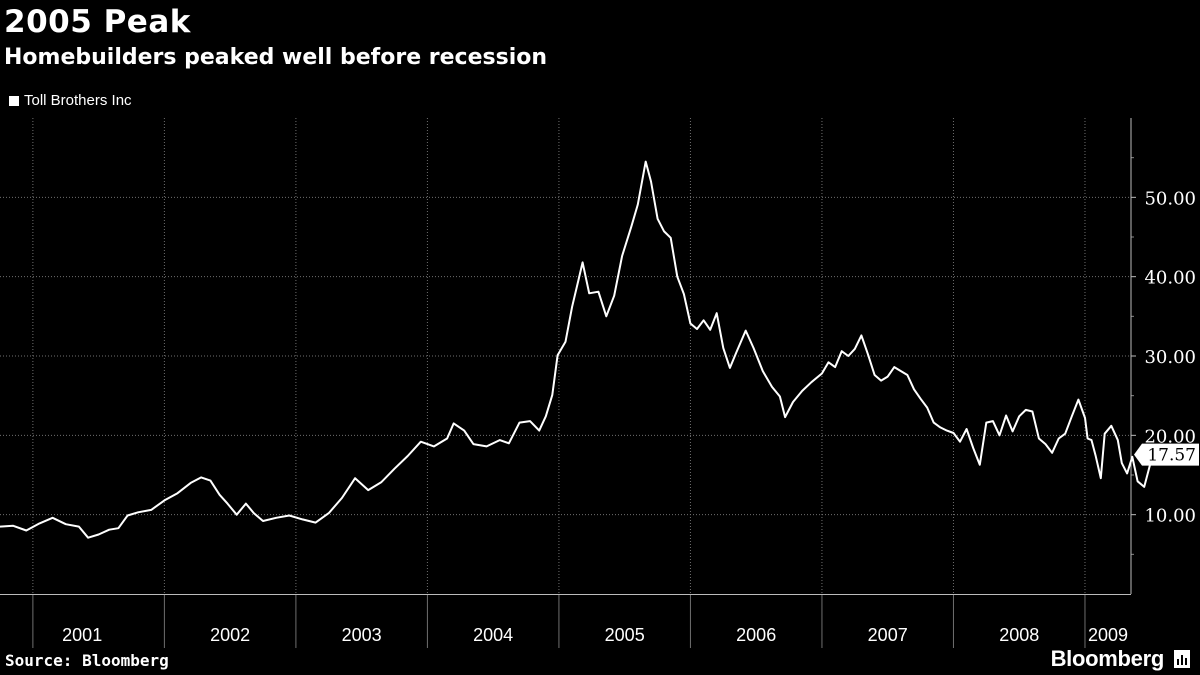  Describe the element at coordinates (493, 635) in the screenshot. I see `x-tick-label: 2004` at that location.